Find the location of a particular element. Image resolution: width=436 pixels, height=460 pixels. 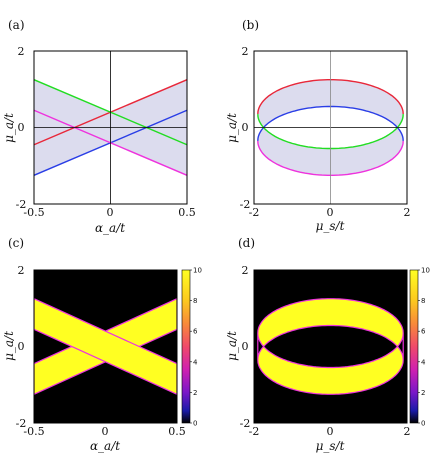

ylabel-d: μ_a/t is located at coordinates (232, 346).